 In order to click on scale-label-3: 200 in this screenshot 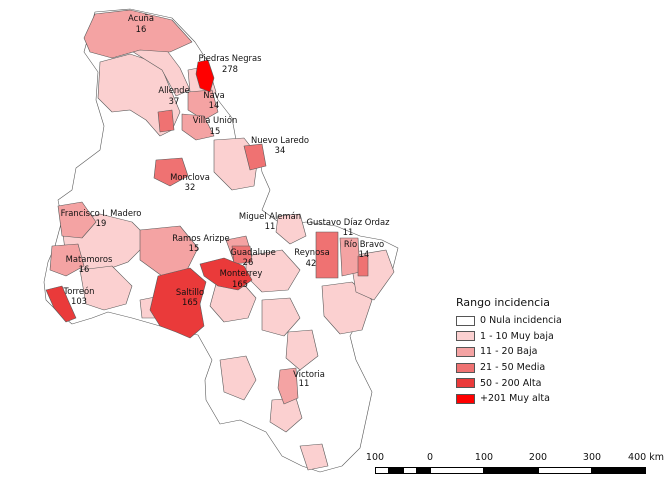, I will do `click(538, 457)`.